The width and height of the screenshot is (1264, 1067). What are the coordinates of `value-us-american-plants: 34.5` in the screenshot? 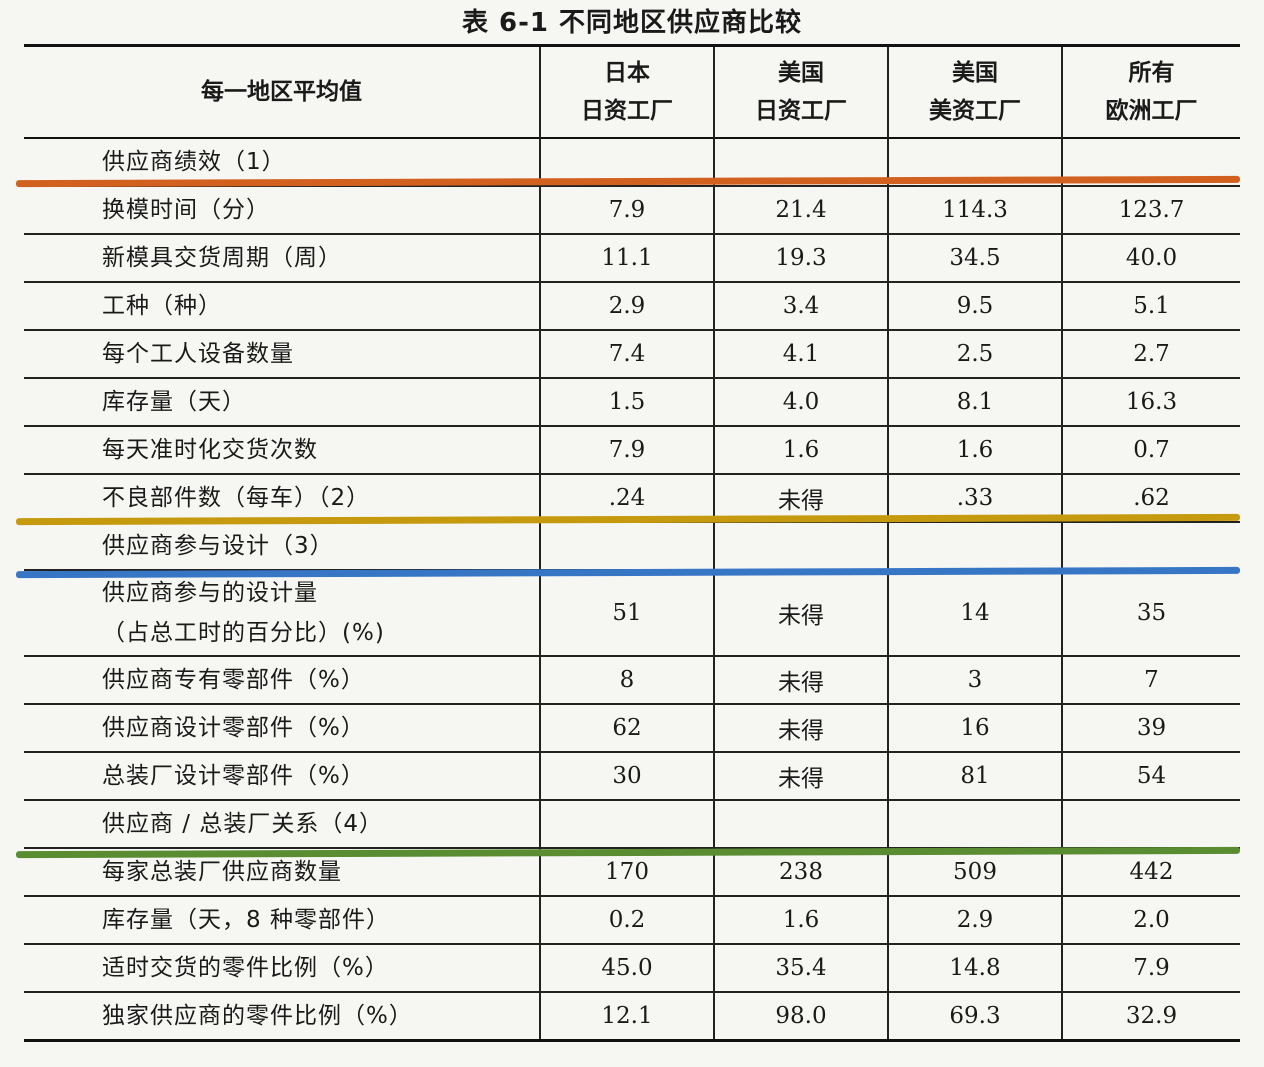 It's located at (974, 258).